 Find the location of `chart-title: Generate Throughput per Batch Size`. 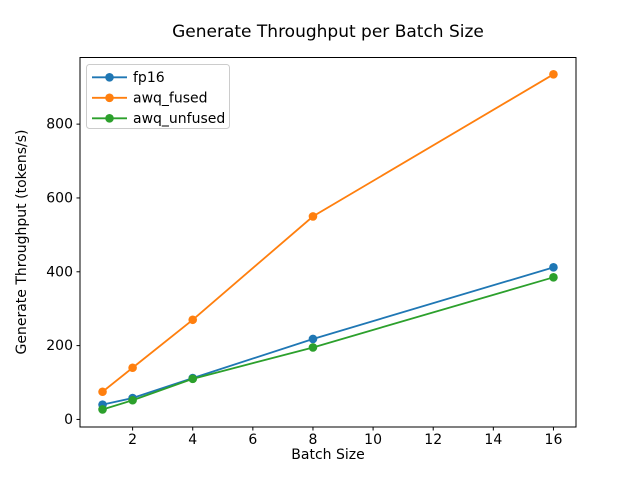

chart-title: Generate Throughput per Batch Size is located at coordinates (328, 32).